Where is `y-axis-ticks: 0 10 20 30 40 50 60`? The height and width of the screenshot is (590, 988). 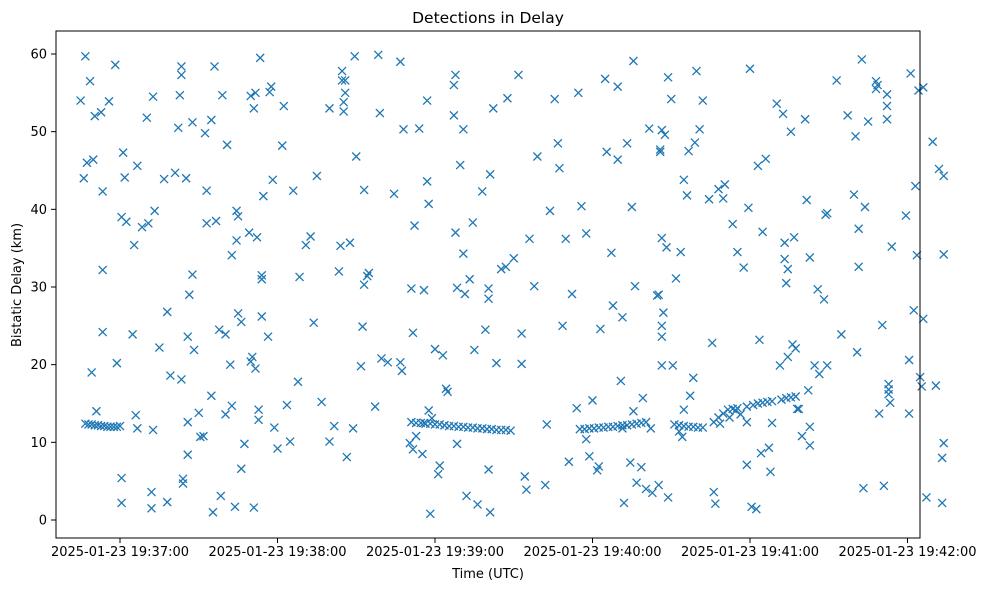 y-axis-ticks: 0 10 20 30 40 50 60 is located at coordinates (43, 288).